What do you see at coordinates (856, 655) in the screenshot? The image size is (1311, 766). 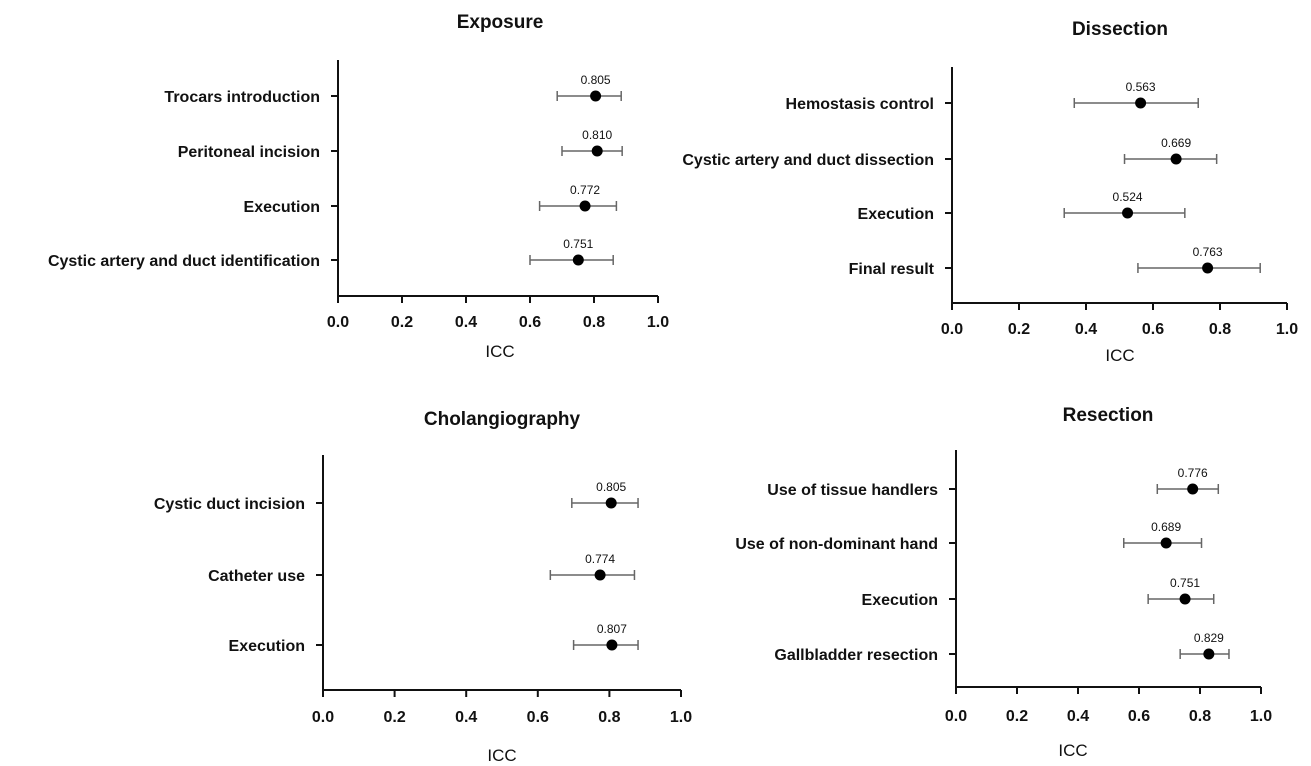 I see `category-label: Gallbladder resection` at bounding box center [856, 655].